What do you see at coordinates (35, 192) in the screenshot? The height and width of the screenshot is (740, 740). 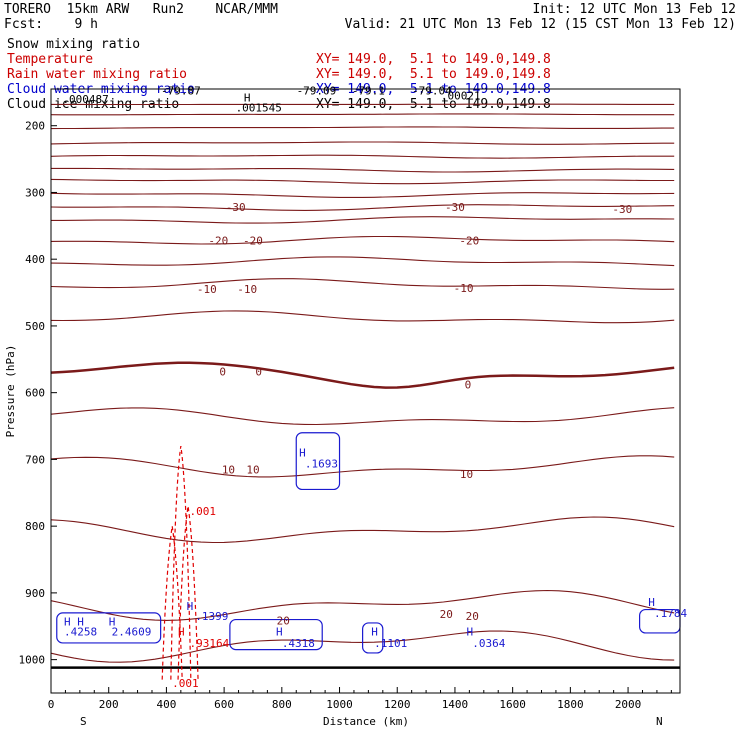 I see `y-tick-label-1: 300` at bounding box center [35, 192].